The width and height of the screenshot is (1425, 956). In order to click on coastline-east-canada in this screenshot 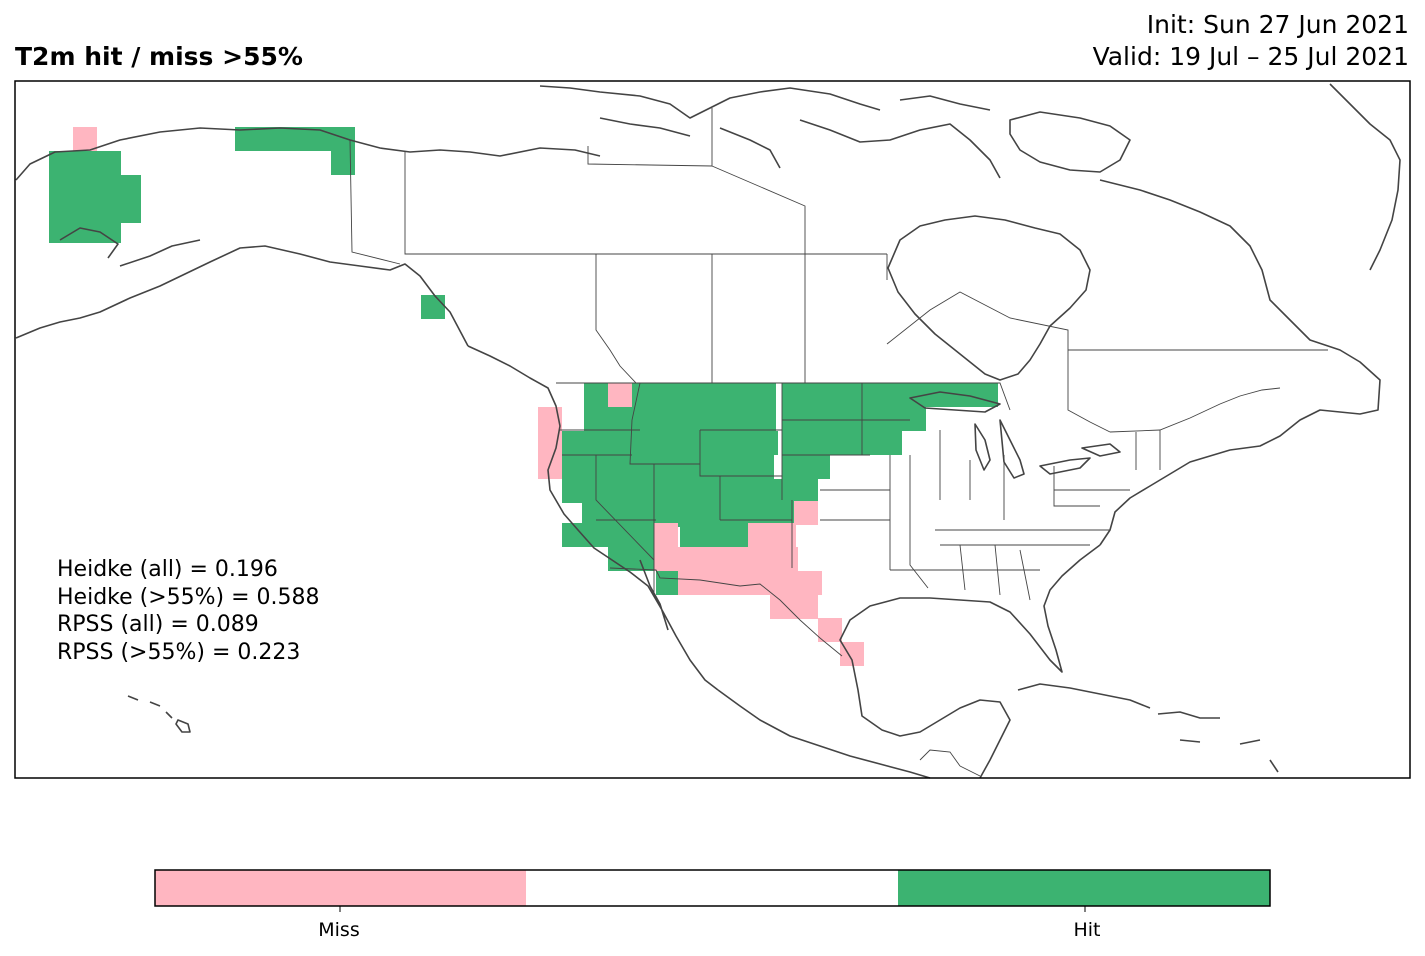, I will do `click(1240, 362)`.